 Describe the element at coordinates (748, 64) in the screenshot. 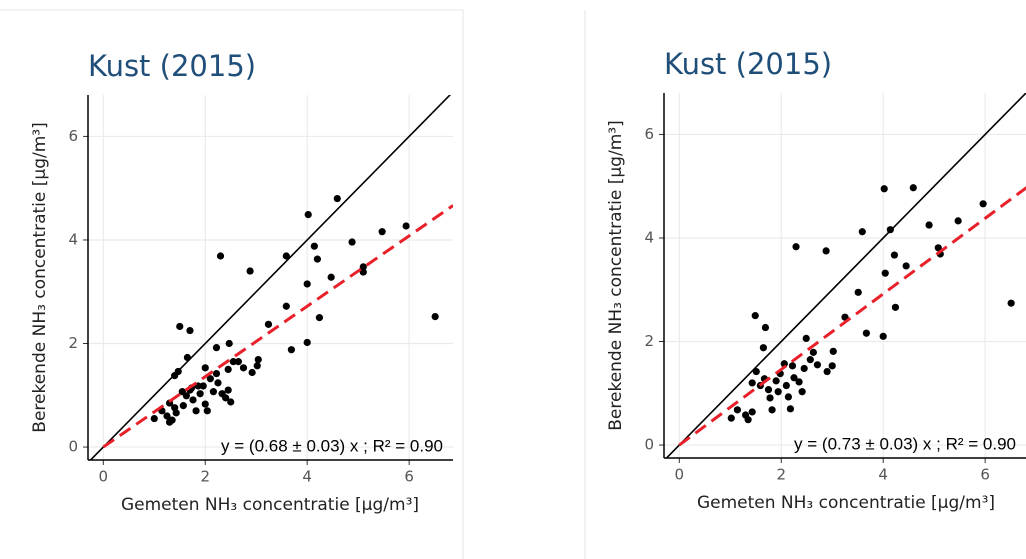

I see `chart-title: Kust (2015)` at that location.